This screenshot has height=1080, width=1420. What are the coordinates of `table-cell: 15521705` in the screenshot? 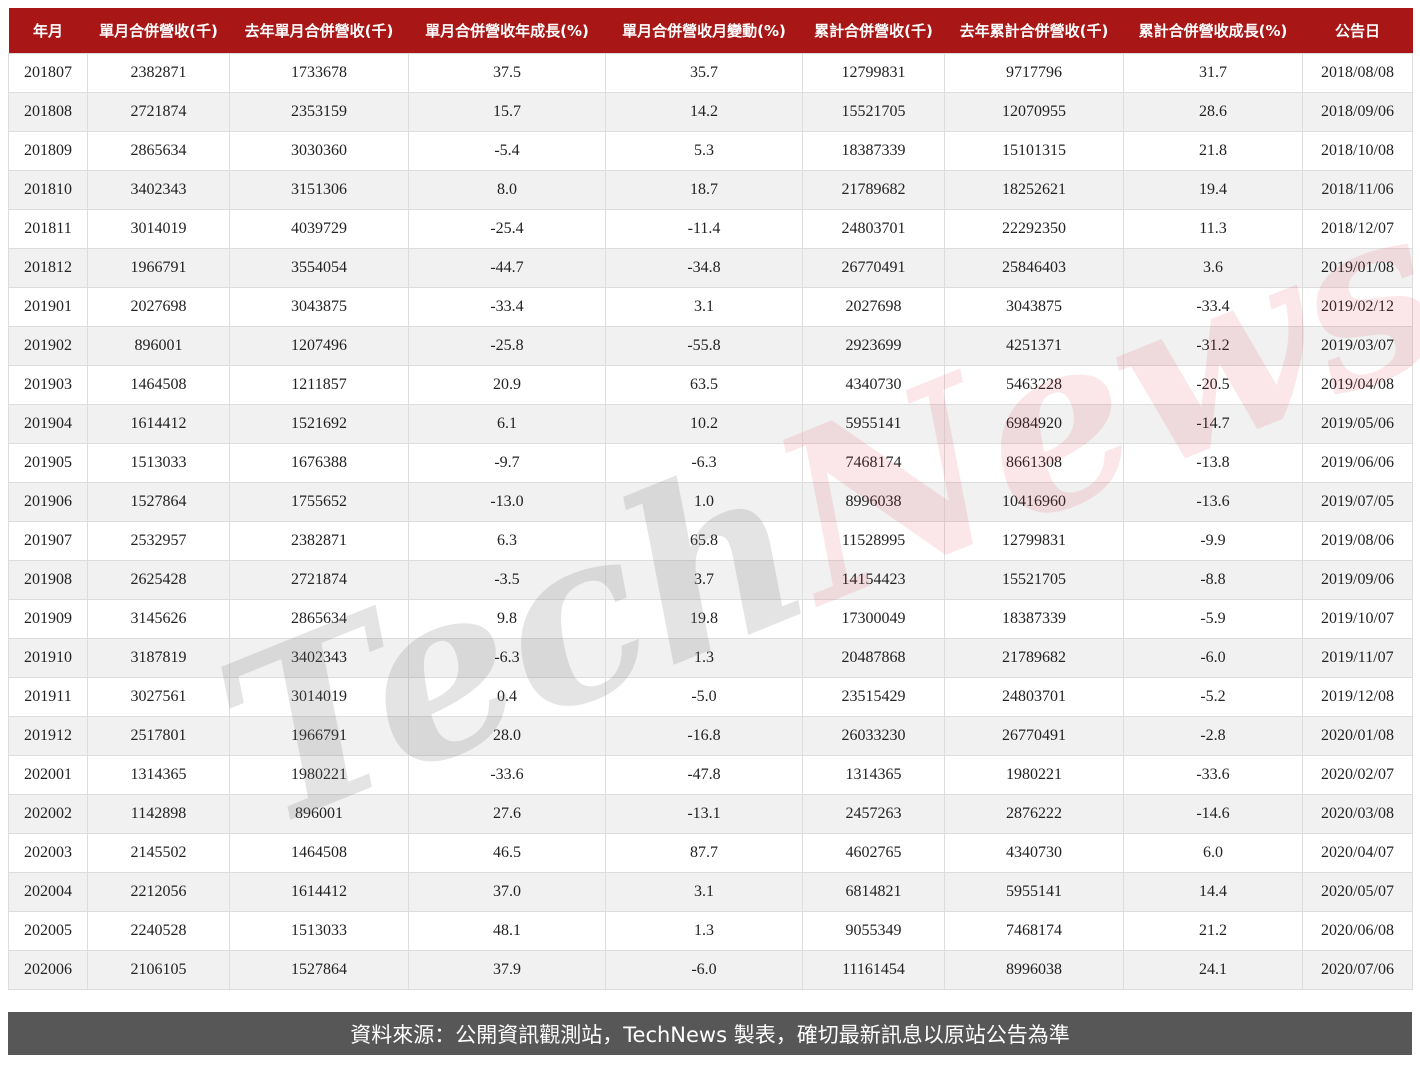 It's located at (1034, 580).